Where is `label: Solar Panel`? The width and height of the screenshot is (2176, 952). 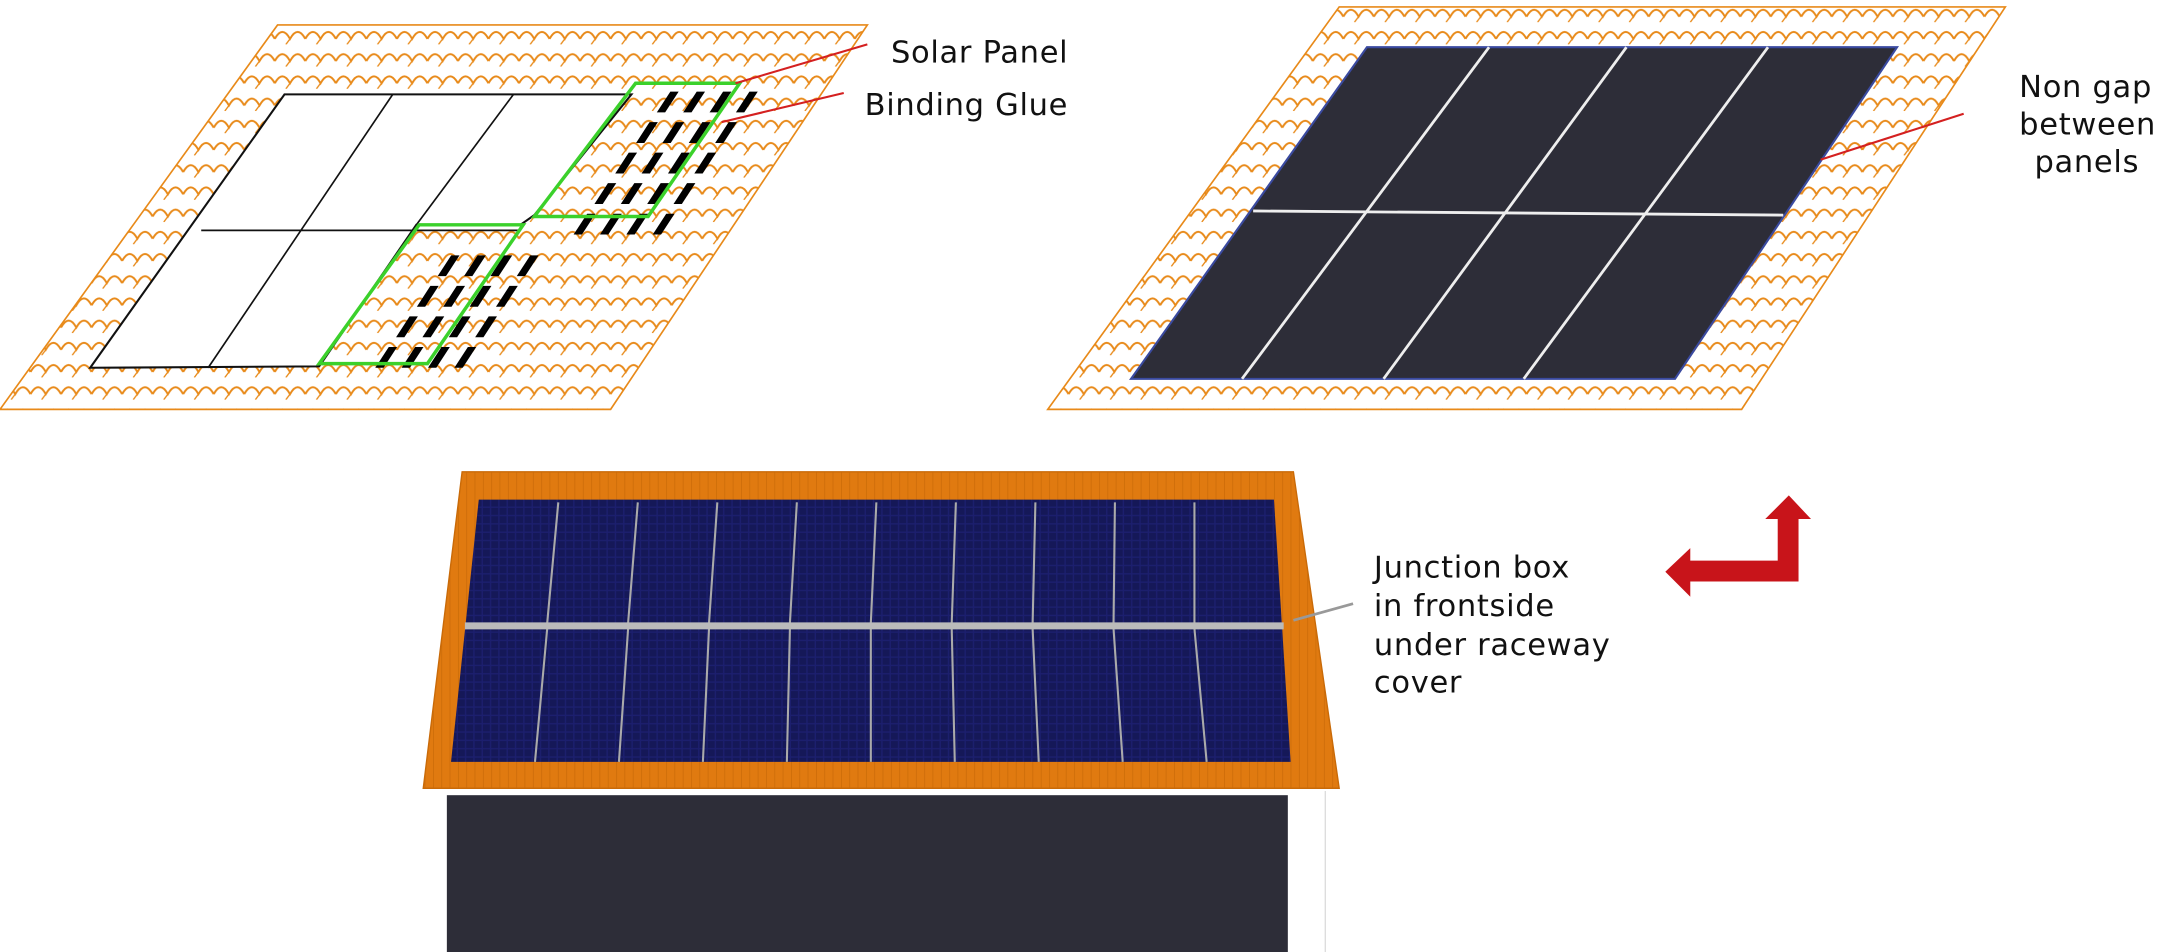
label: Solar Panel is located at coordinates (979, 52).